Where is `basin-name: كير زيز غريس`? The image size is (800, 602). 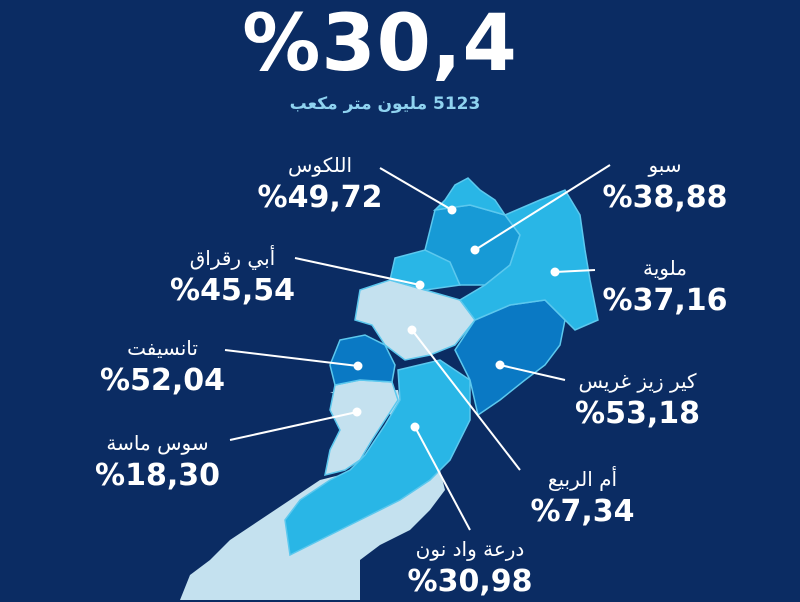 basin-name: كير زيز غريس is located at coordinates (637, 381).